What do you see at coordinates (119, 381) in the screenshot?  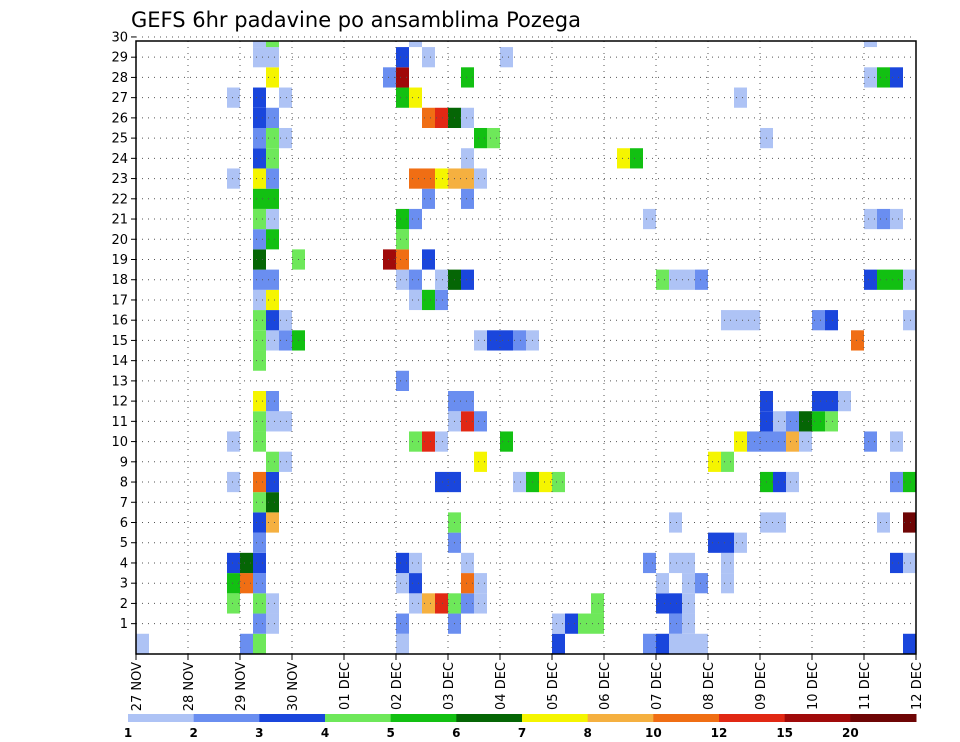 I see `y-tick-label: 13` at bounding box center [119, 381].